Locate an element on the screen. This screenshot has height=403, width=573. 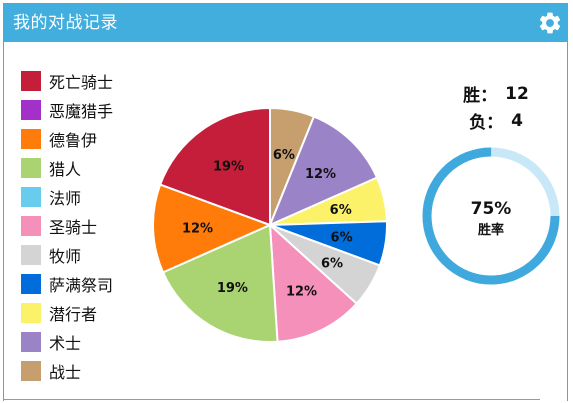
losses-value: 4 is located at coordinates (517, 120).